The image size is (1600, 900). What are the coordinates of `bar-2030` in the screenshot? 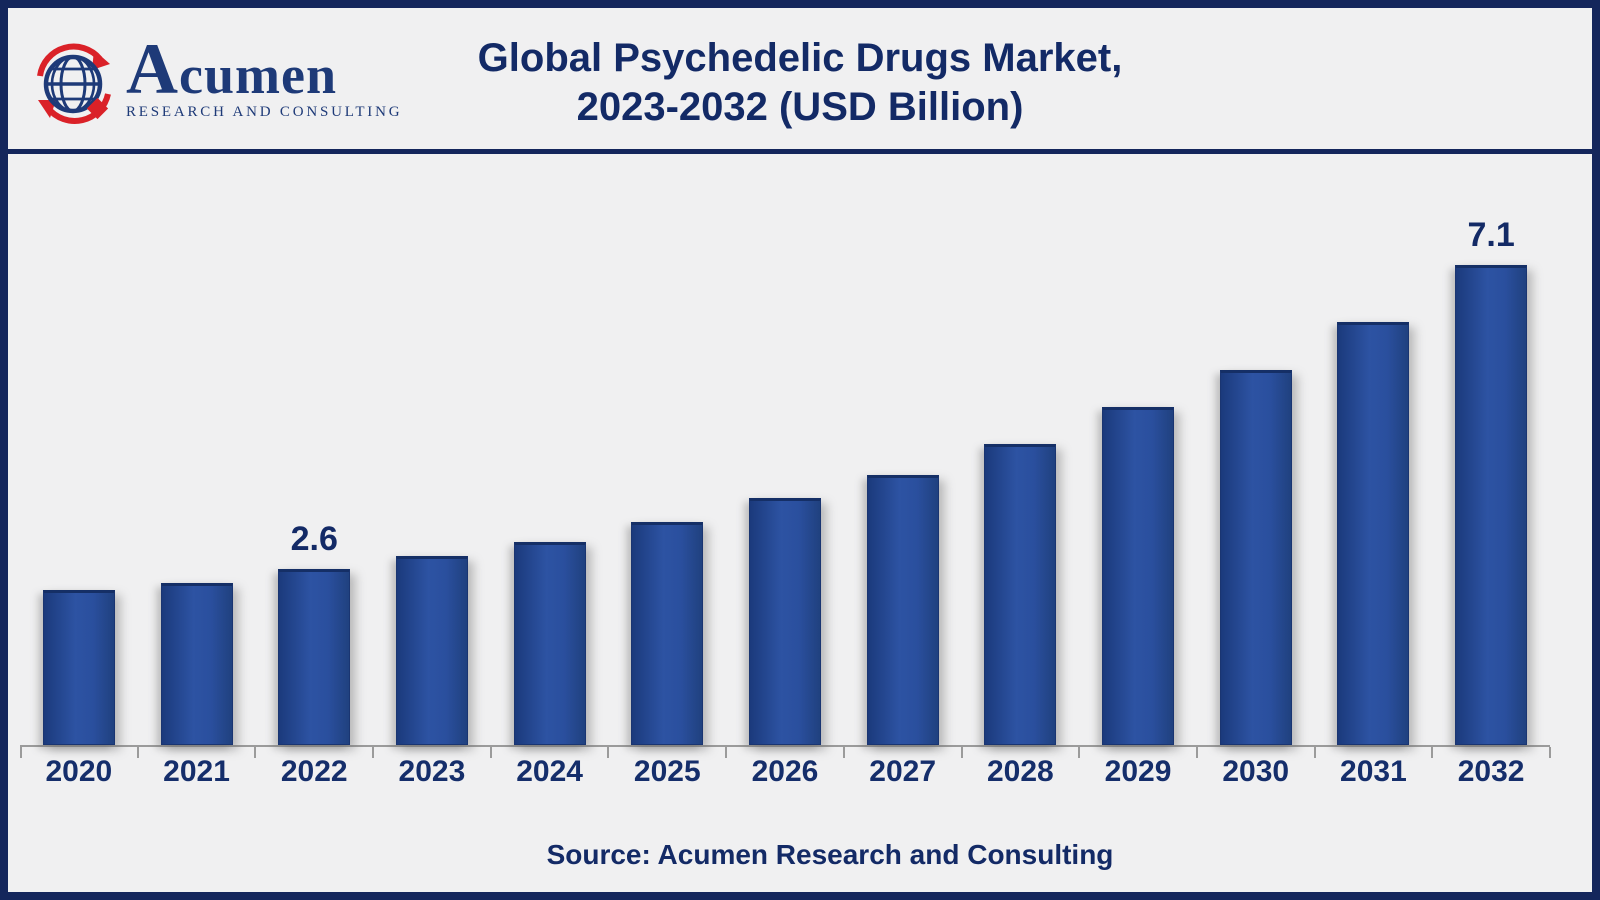 It's located at (1255, 557).